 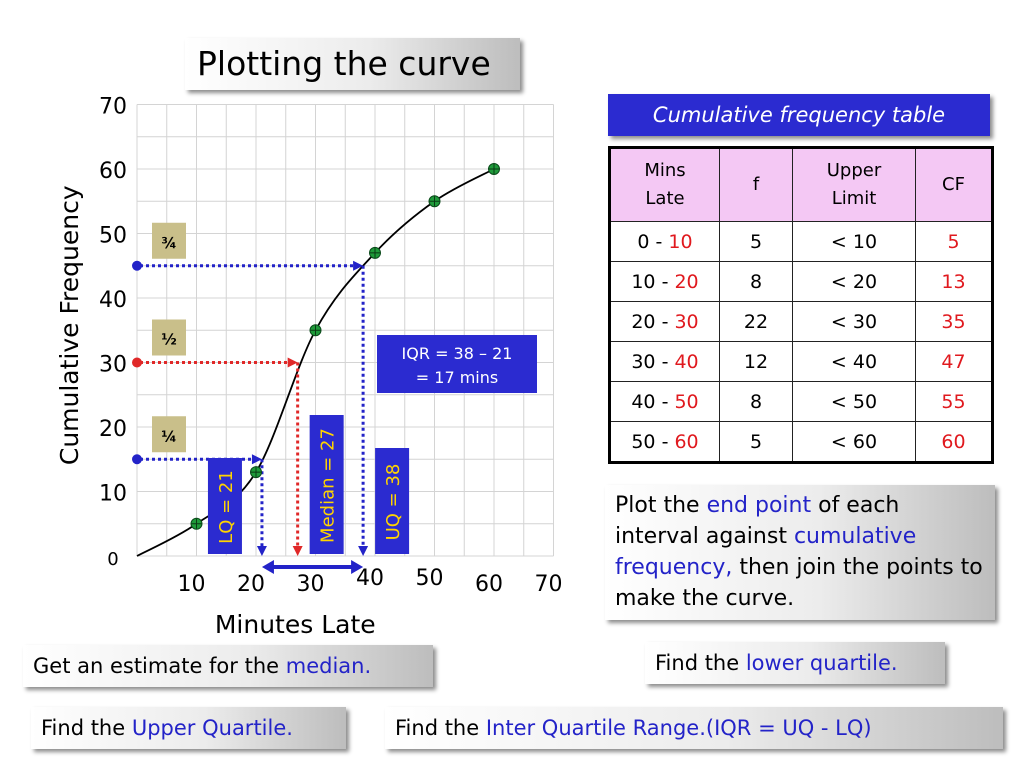 What do you see at coordinates (192, 584) in the screenshot?
I see `x-tick-label: 10` at bounding box center [192, 584].